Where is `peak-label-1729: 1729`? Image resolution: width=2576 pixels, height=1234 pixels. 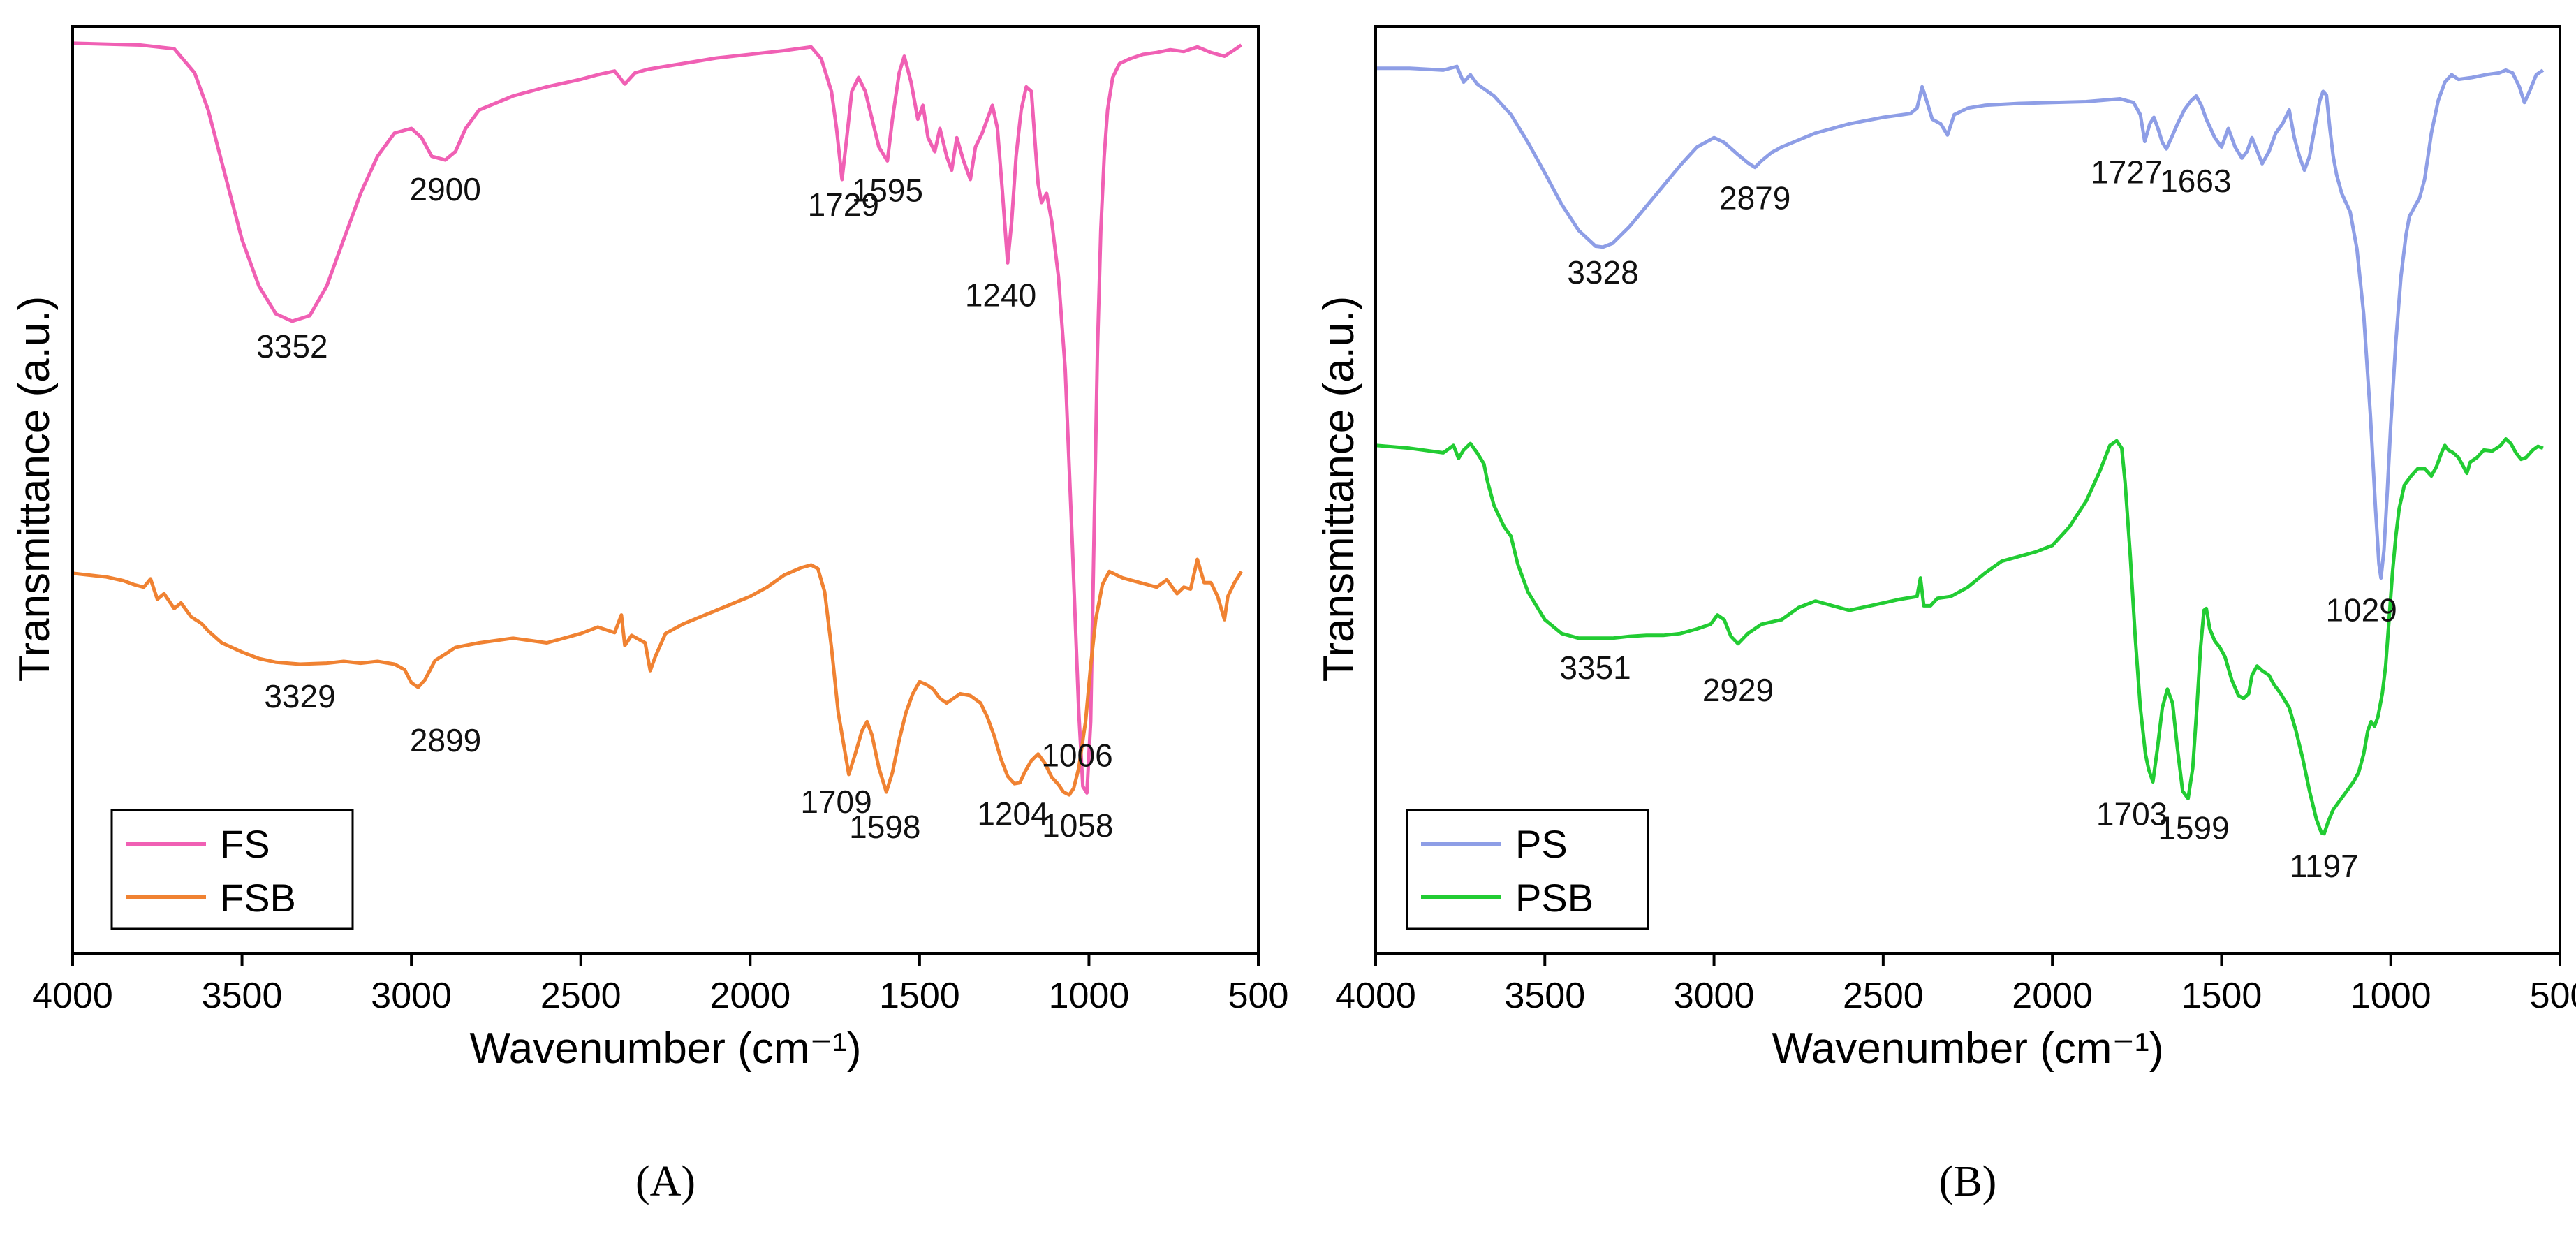
peak-label-1729: 1729 is located at coordinates (843, 204).